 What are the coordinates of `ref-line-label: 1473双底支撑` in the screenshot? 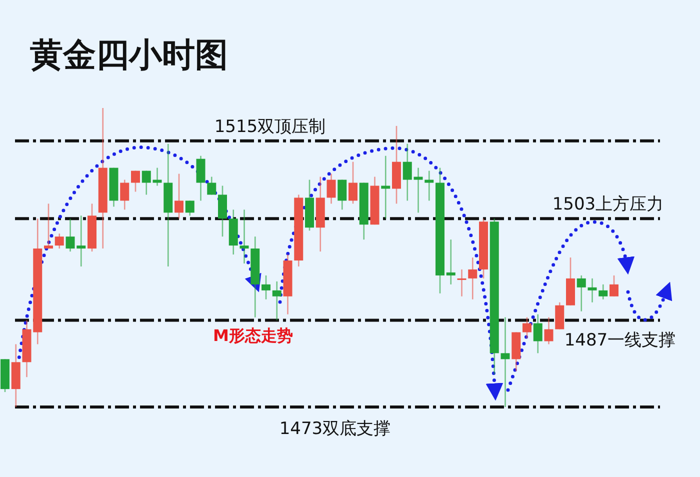 It's located at (335, 429).